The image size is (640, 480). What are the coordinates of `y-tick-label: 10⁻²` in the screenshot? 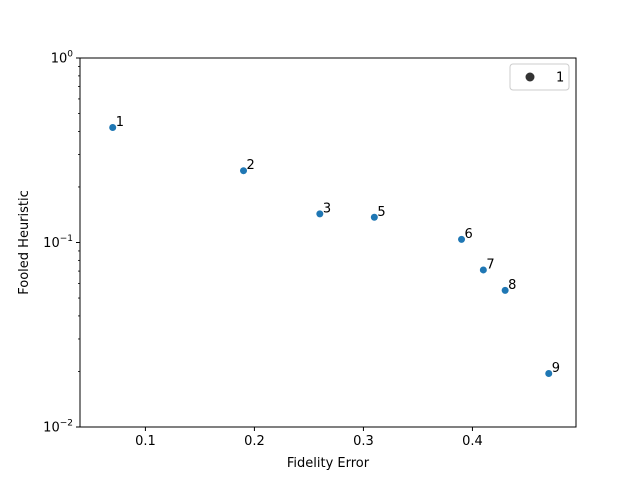 It's located at (58, 427).